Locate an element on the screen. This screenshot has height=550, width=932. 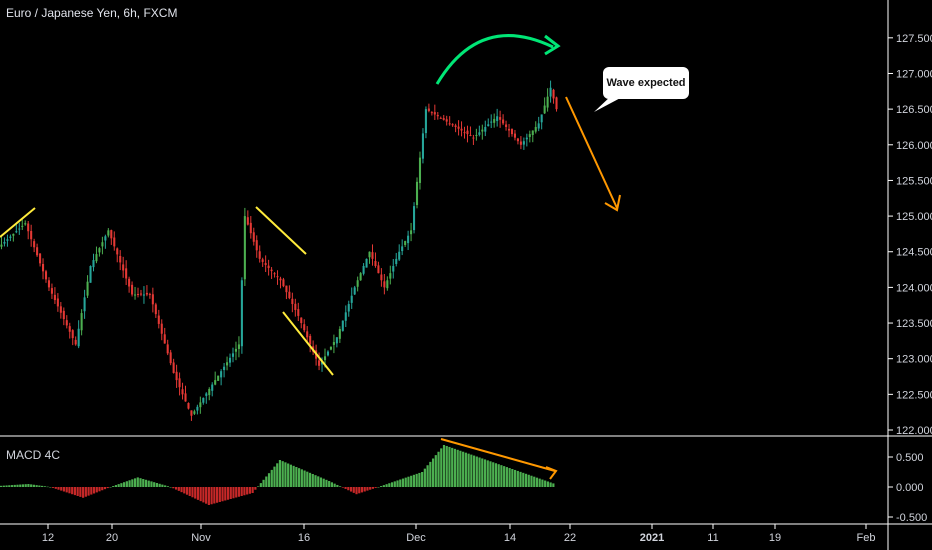
channel-upper-line is located at coordinates (281, 230).